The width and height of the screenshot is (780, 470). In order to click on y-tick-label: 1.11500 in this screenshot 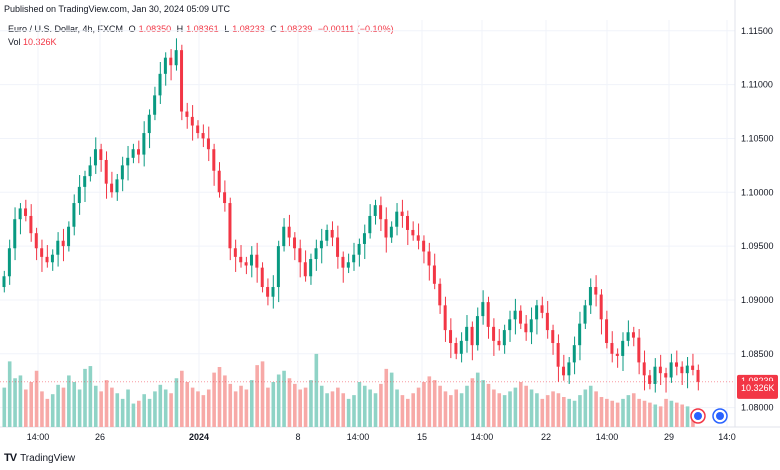, I will do `click(757, 31)`.